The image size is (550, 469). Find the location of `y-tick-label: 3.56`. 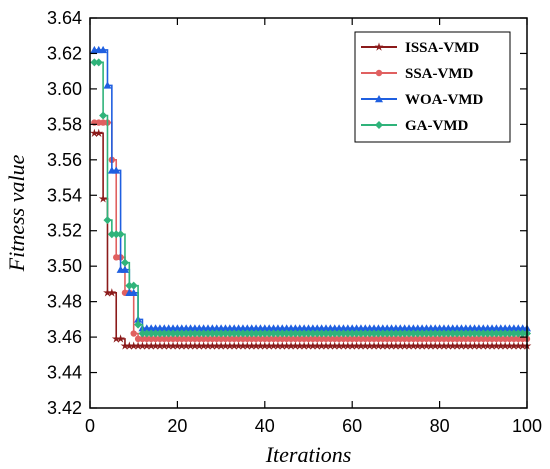

y-tick-label: 3.56 is located at coordinates (64, 160).